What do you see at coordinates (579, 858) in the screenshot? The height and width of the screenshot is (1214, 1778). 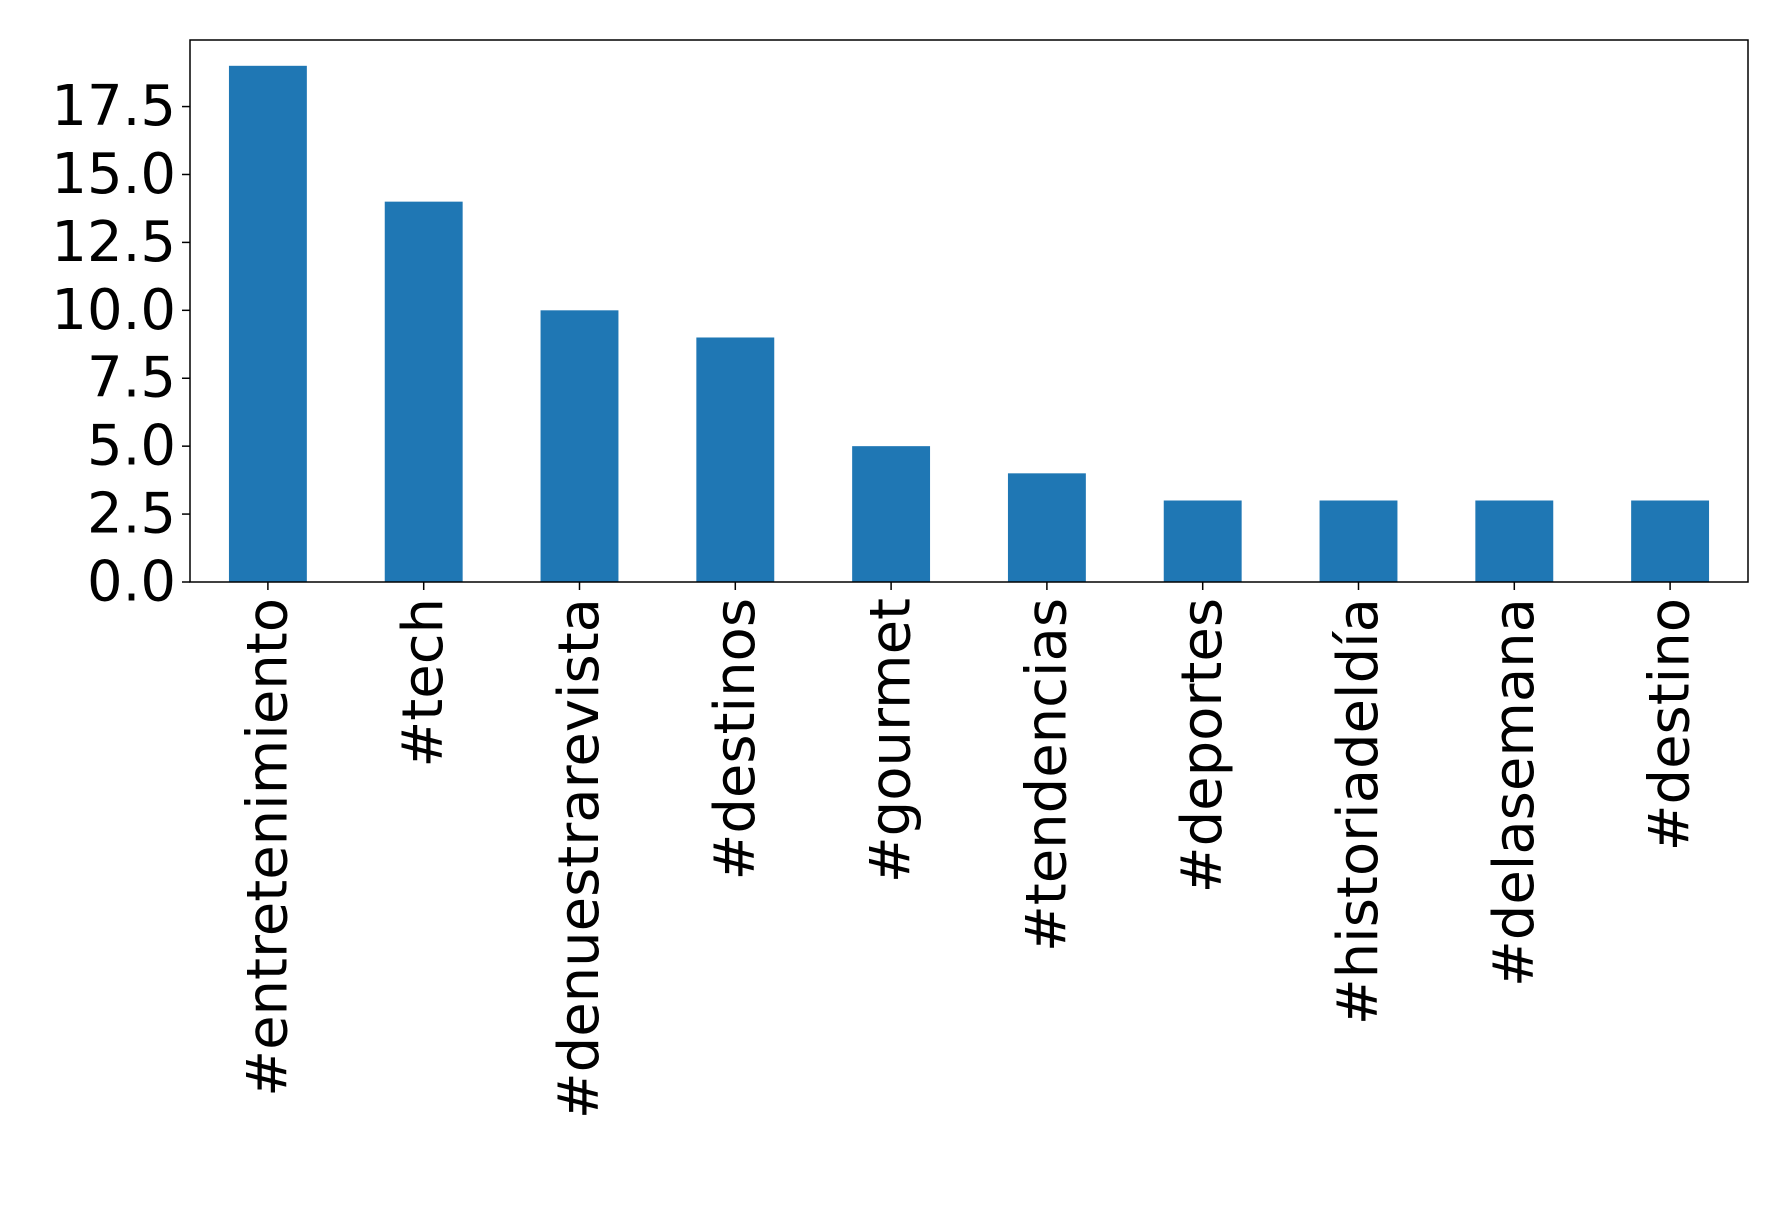 I see `x-tick-label: #denuestrarevista` at bounding box center [579, 858].